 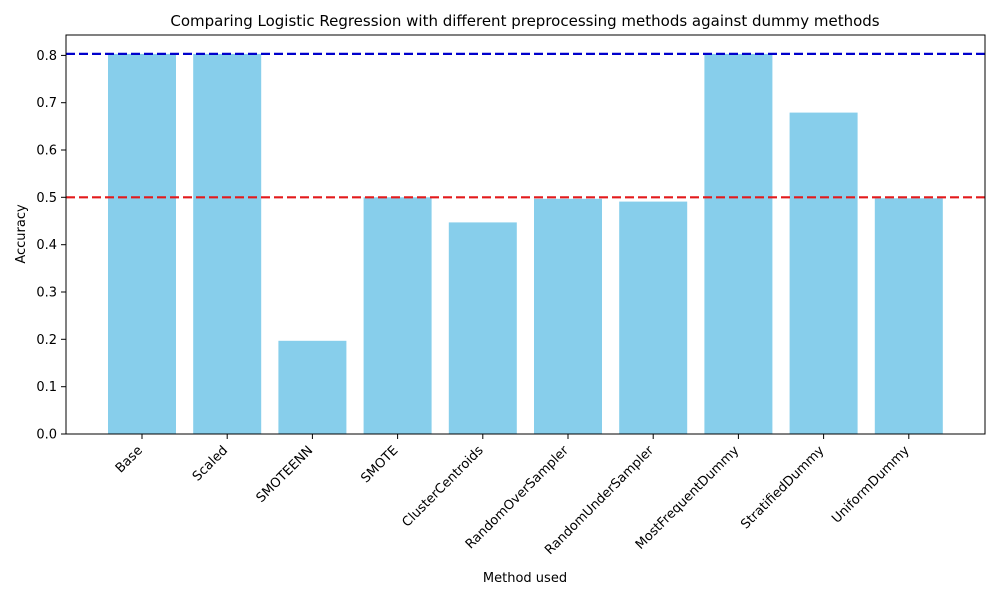 I want to click on y-axis-label: Accuracy, so click(x=21, y=234).